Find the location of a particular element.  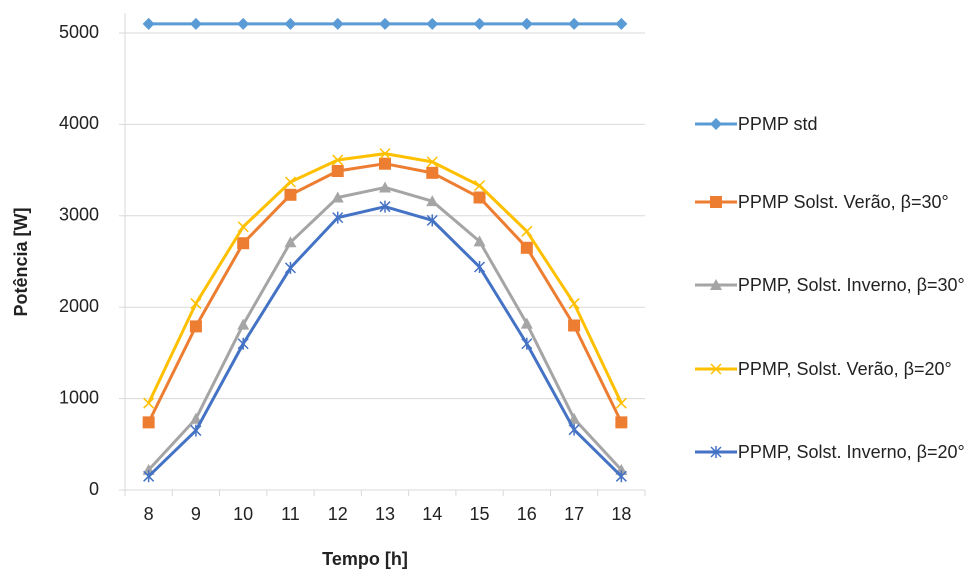

x-tick-label: 15 is located at coordinates (480, 514).